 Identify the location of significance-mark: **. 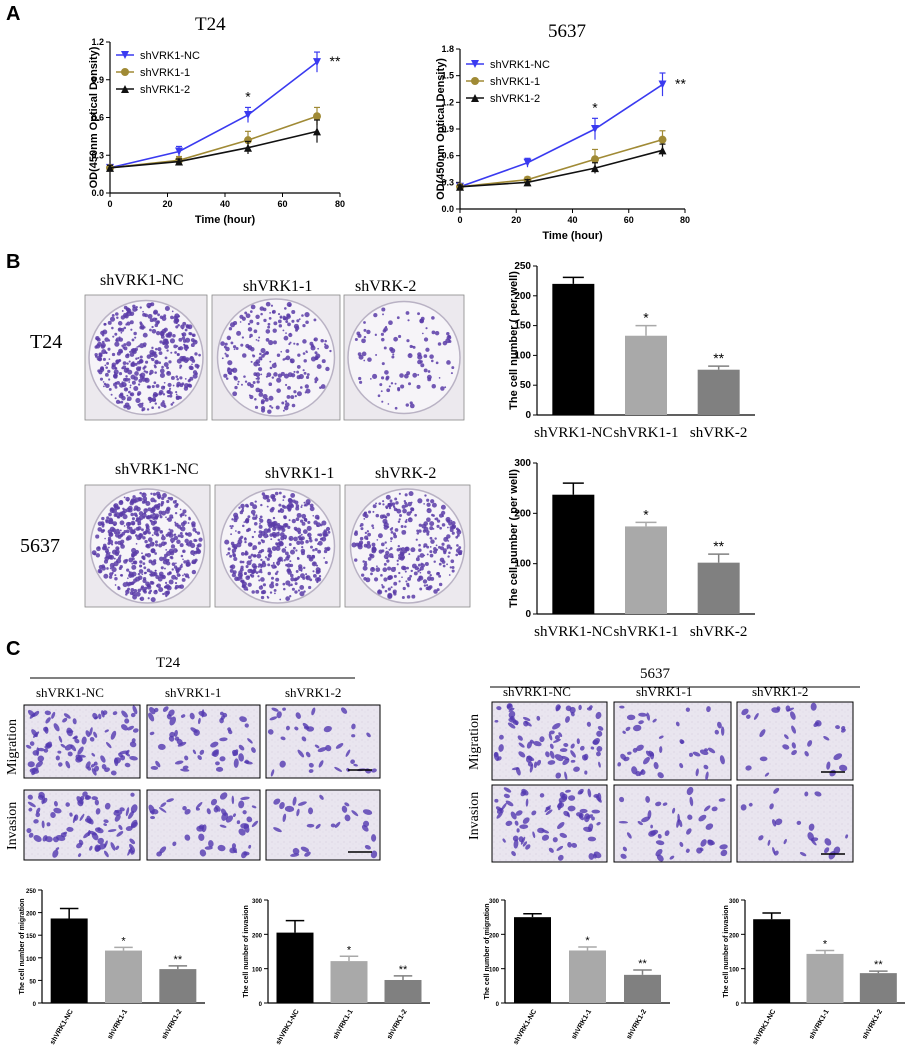
(642, 964).